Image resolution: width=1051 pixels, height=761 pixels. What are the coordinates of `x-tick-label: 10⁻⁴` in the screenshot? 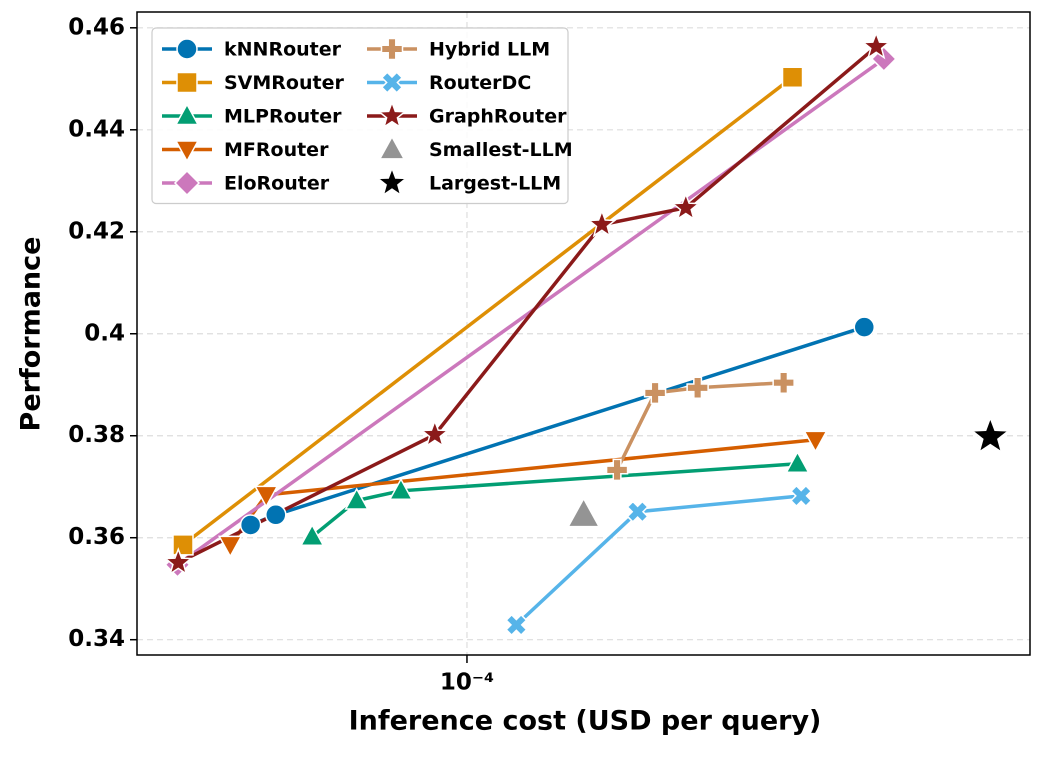 It's located at (467, 683).